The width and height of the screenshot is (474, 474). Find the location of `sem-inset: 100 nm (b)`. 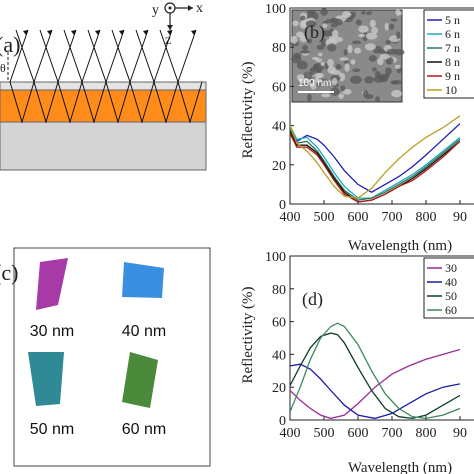

sem-inset: 100 nm (b) is located at coordinates (347, 55).